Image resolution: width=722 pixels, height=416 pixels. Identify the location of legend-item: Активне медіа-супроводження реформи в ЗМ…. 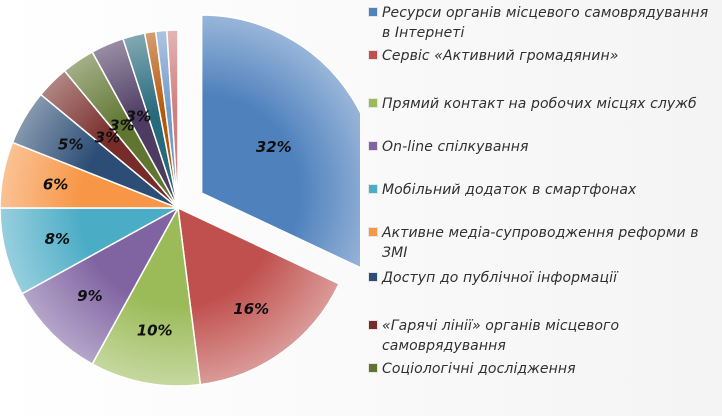
(541, 243).